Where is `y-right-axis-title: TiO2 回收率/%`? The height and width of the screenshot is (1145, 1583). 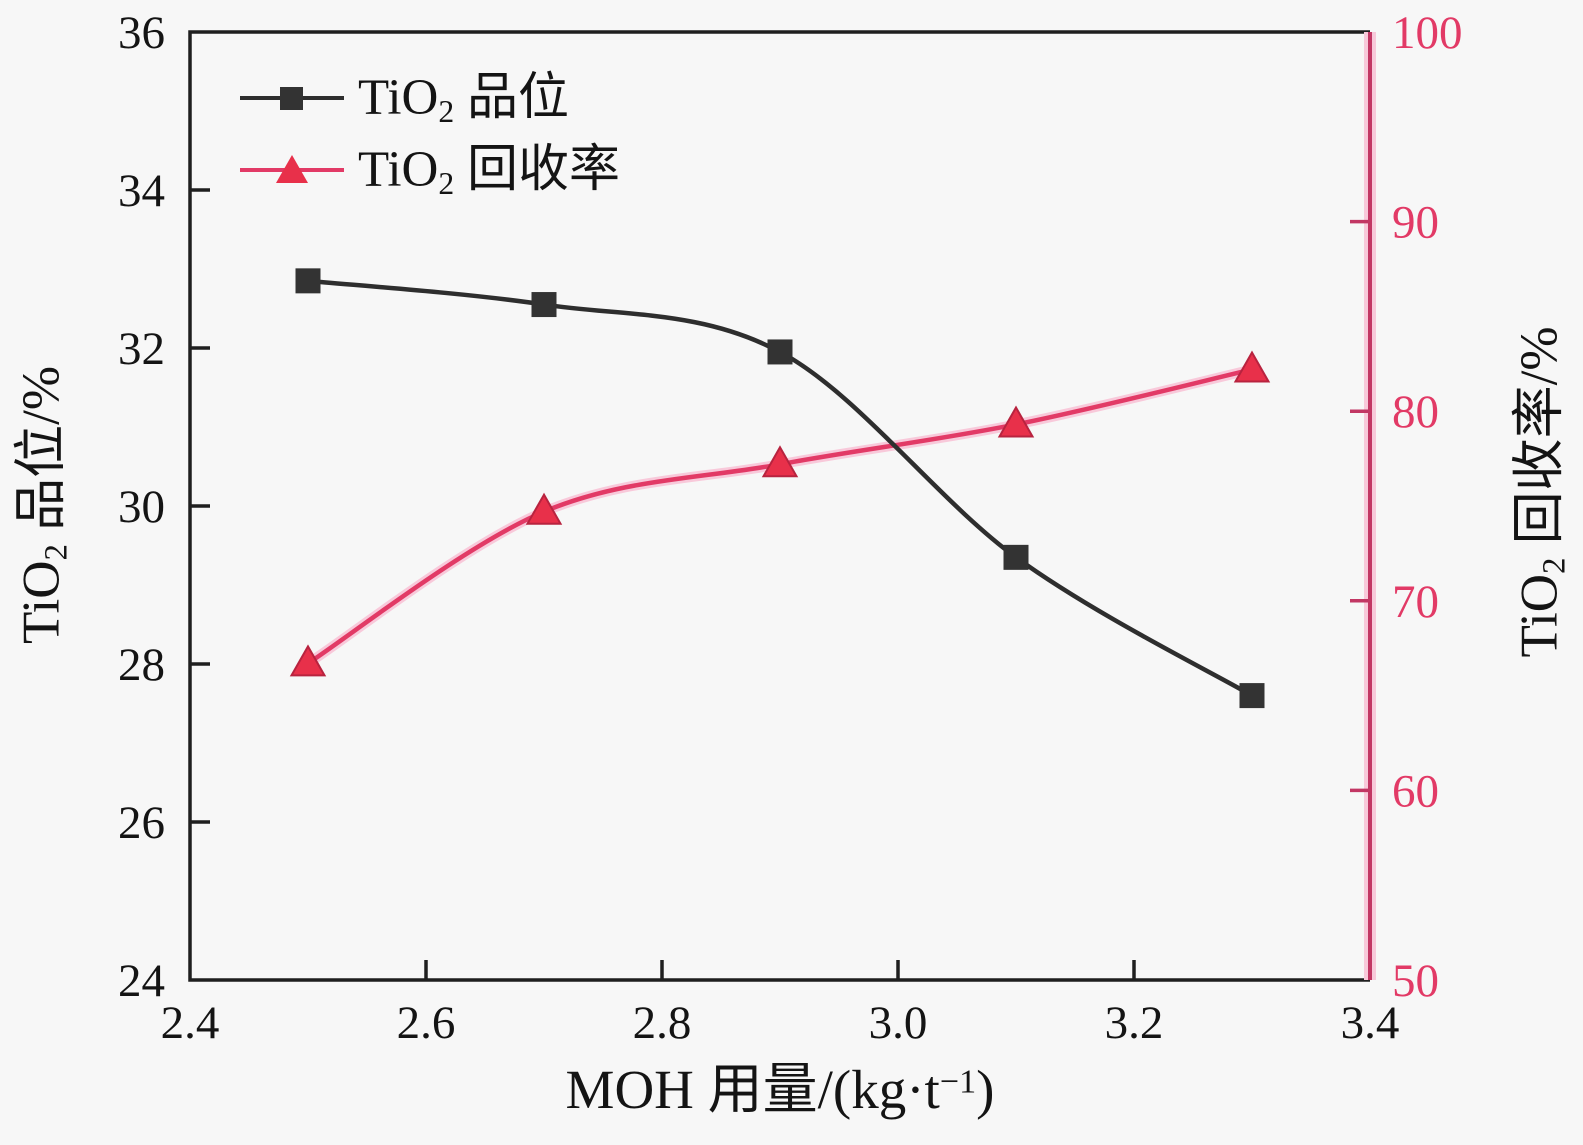 y-right-axis-title: TiO2 回收率/% is located at coordinates (1541, 492).